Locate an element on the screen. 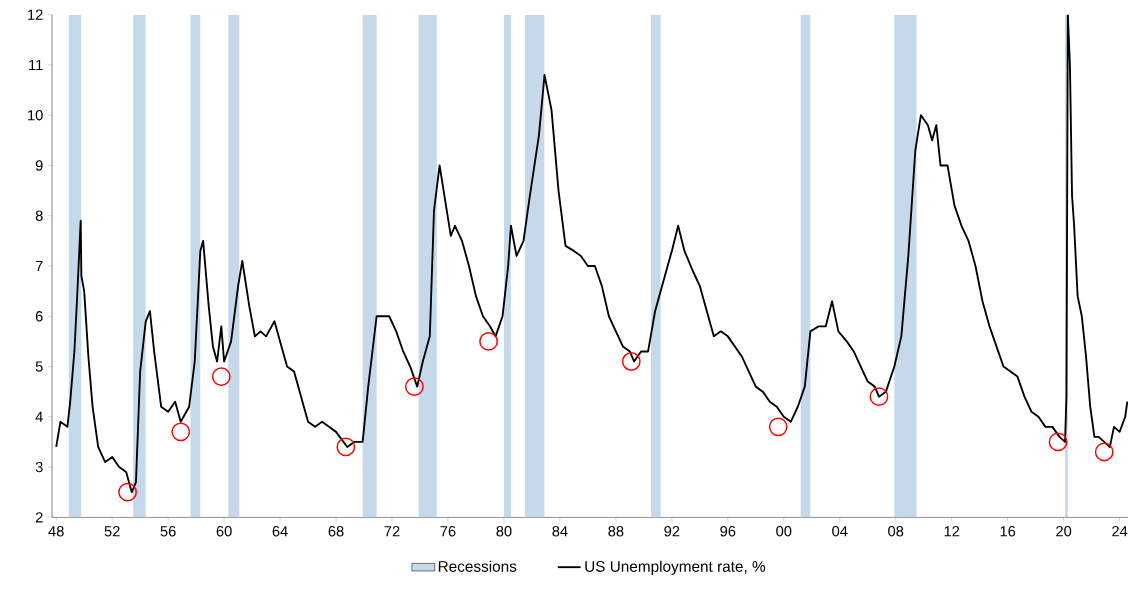 The image size is (1128, 595). x-tick-label: 92 is located at coordinates (672, 531).